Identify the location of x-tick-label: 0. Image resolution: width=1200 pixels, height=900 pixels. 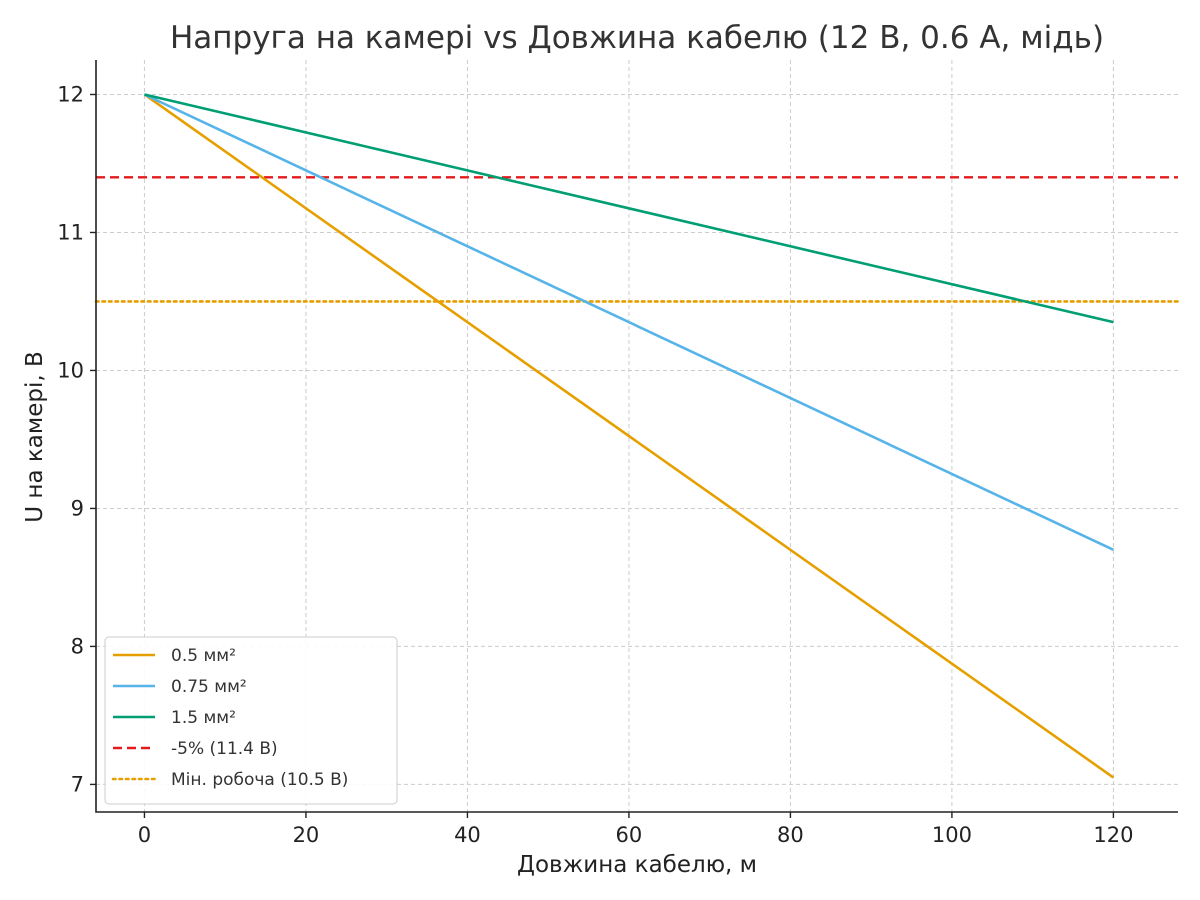
(144, 835).